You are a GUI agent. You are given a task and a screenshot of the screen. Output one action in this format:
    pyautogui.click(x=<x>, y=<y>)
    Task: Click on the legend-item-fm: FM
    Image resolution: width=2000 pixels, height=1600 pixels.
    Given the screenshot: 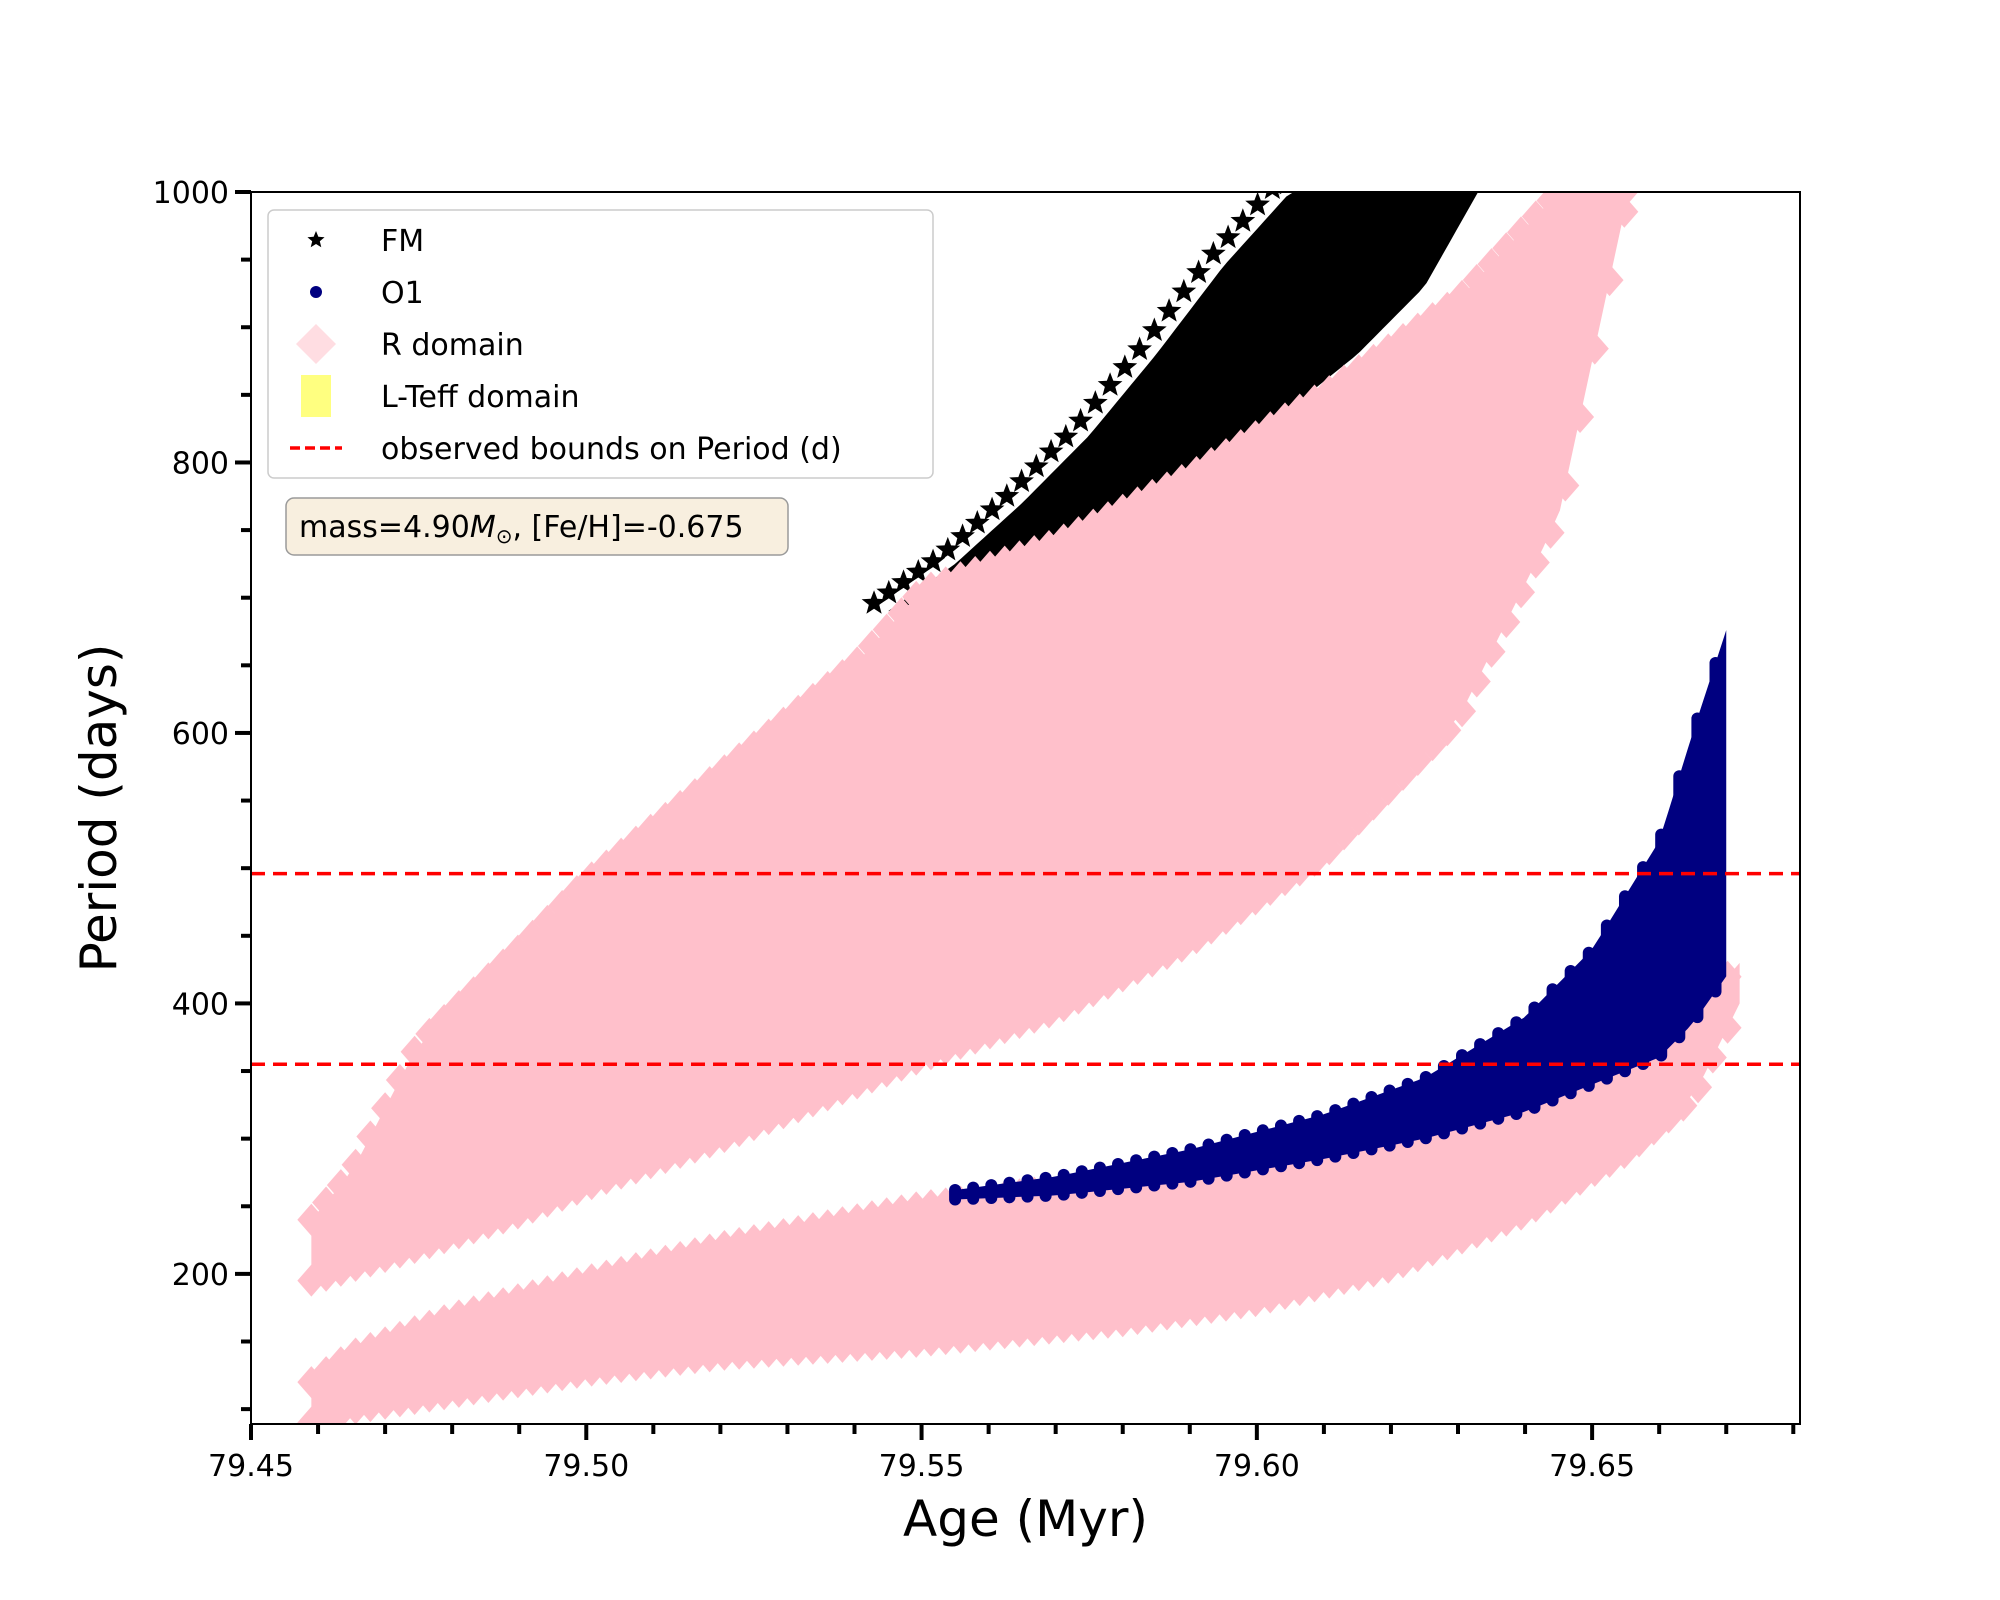 What is the action you would take?
    pyautogui.click(x=365, y=241)
    